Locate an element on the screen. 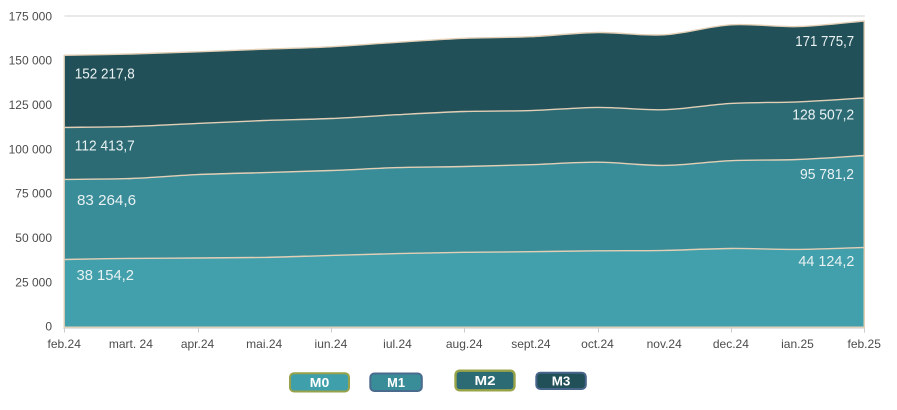 The height and width of the screenshot is (410, 897). svg-text: sept.24 is located at coordinates (531, 344).